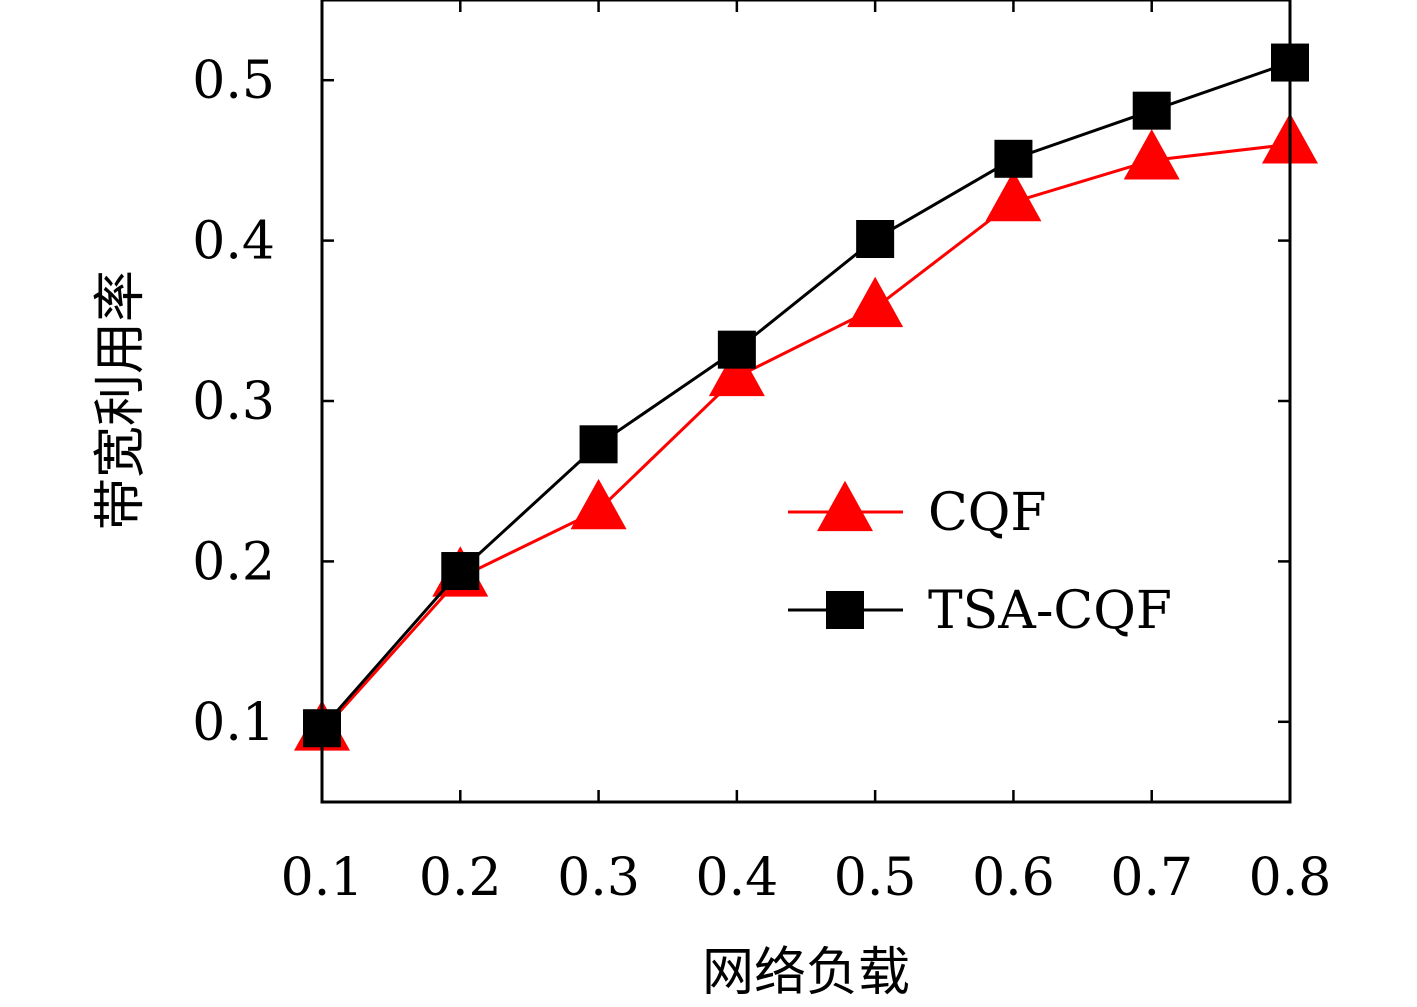 The height and width of the screenshot is (1007, 1417). What do you see at coordinates (980, 560) in the screenshot?
I see `legend: CQF TSA-CQF` at bounding box center [980, 560].